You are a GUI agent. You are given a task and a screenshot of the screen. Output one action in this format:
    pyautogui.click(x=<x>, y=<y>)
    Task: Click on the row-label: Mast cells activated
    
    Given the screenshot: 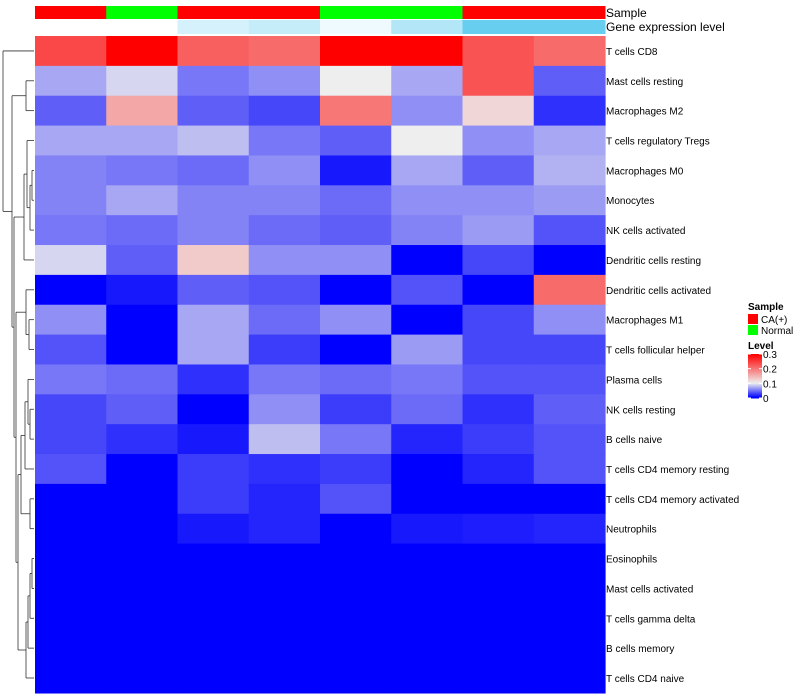 What is the action you would take?
    pyautogui.click(x=649, y=589)
    